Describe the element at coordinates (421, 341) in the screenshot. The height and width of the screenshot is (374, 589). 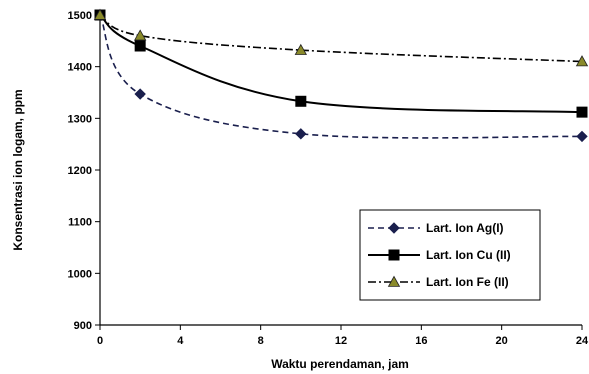
I see `x-tick-label: 16` at that location.